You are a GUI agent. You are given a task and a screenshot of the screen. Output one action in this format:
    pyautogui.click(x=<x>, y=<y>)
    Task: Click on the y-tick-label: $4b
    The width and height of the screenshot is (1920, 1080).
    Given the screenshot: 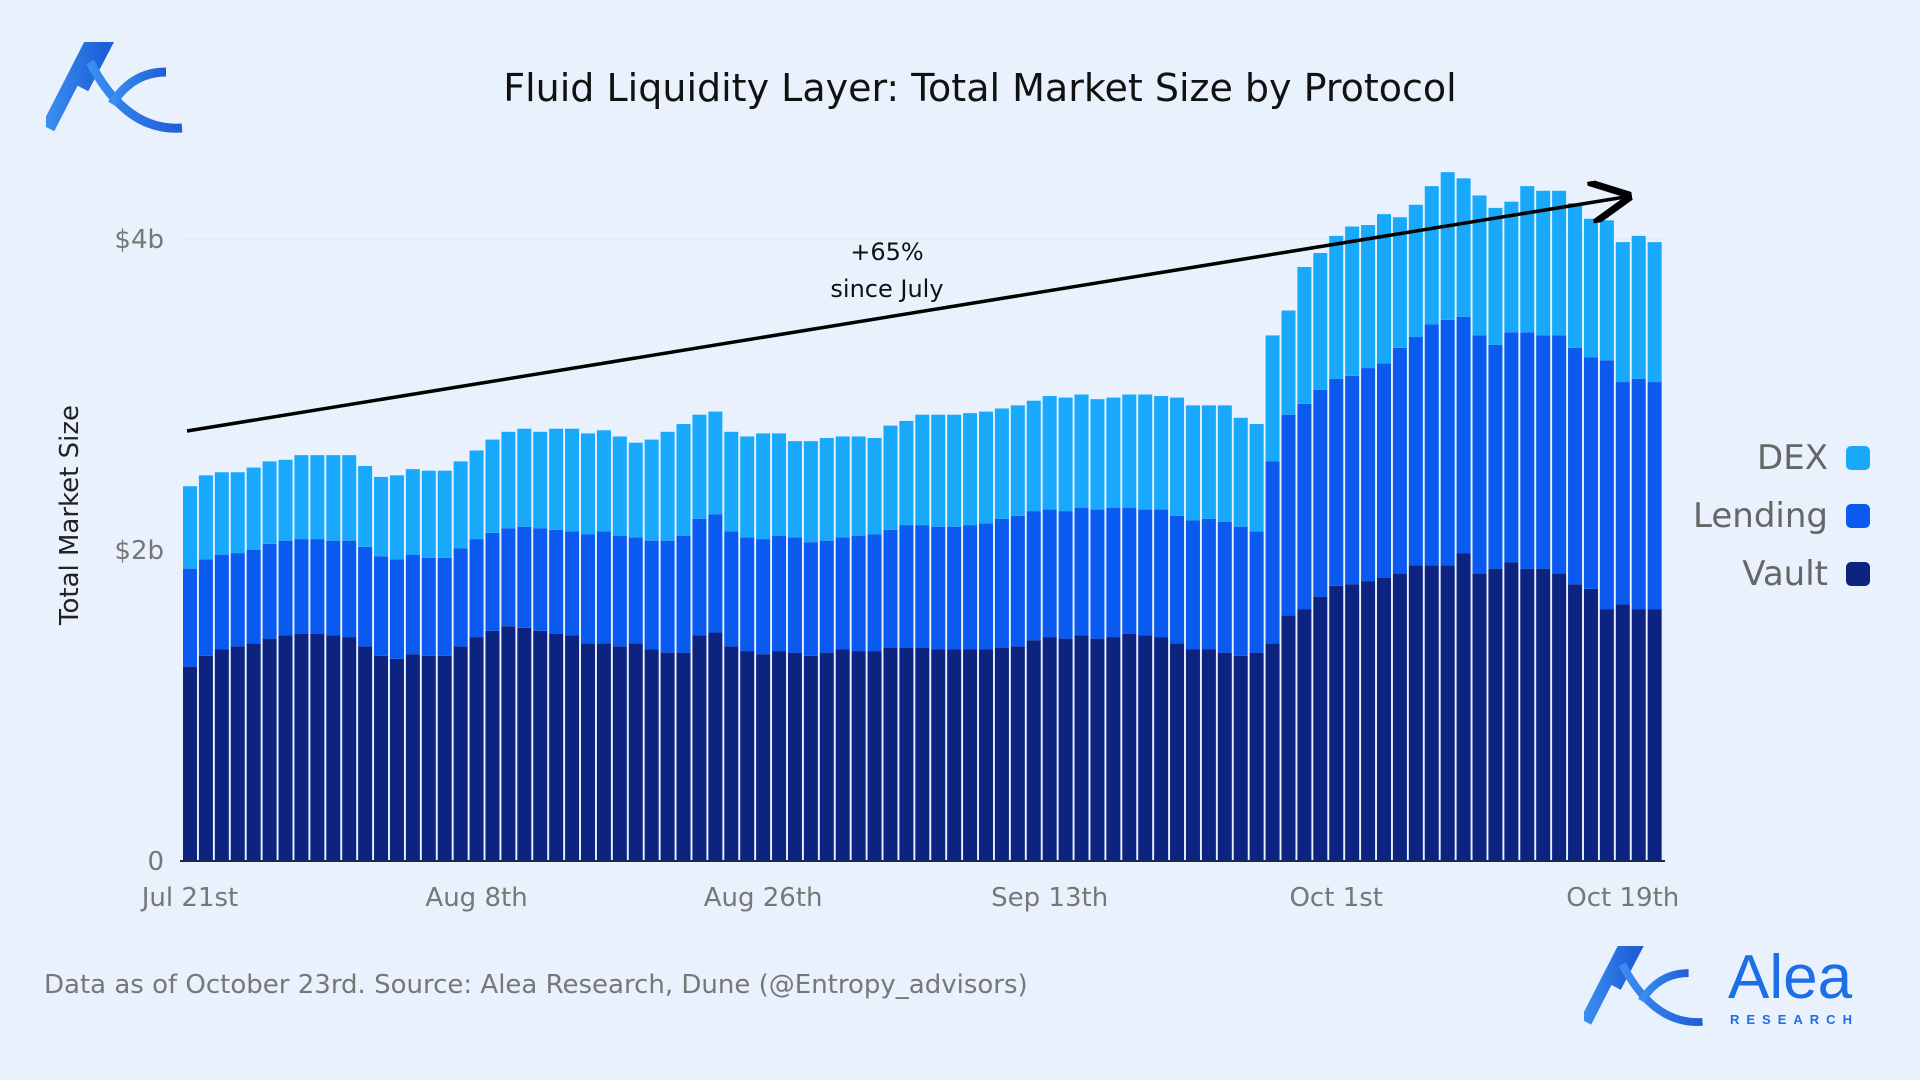 What is the action you would take?
    pyautogui.click(x=139, y=240)
    